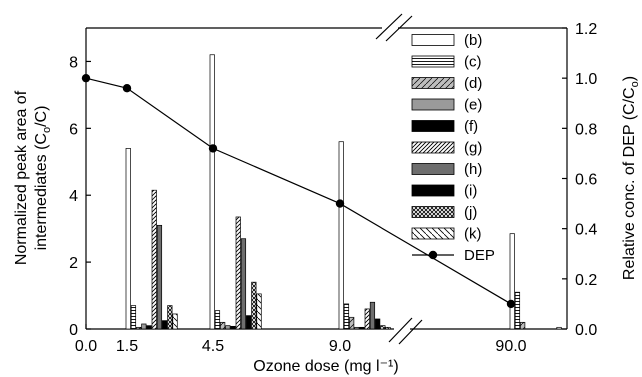  I want to click on right-y-tick-label: 0.0, so click(586, 330).